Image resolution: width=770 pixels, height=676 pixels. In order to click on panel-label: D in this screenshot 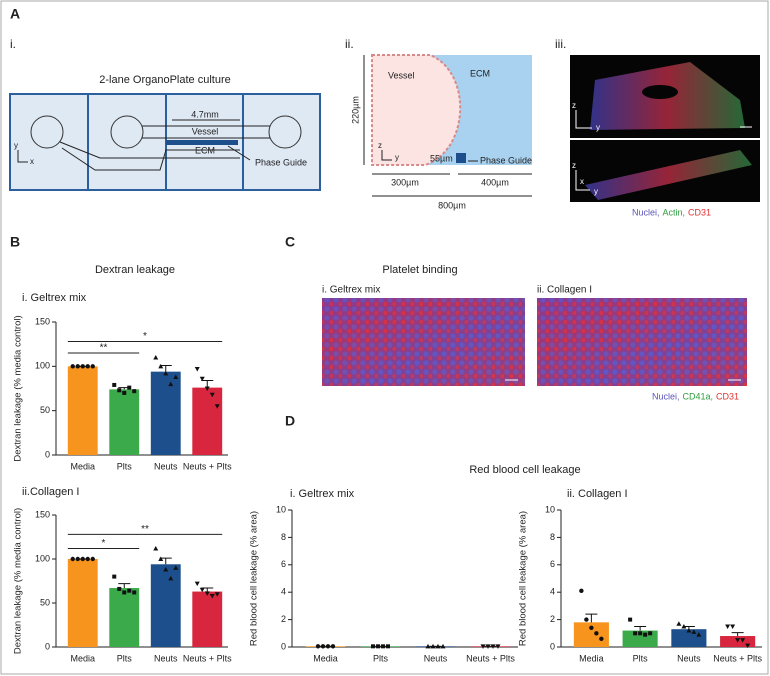, I will do `click(290, 421)`.